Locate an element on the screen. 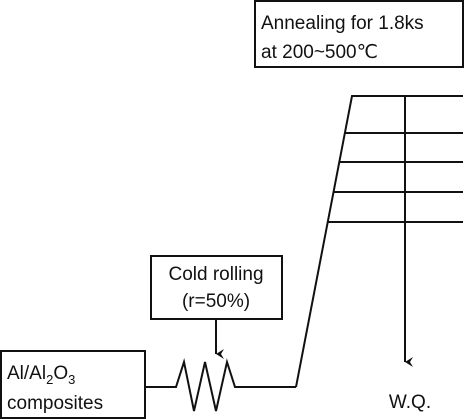 This screenshot has width=465, height=419. formula-sub: 2 is located at coordinates (49, 379).